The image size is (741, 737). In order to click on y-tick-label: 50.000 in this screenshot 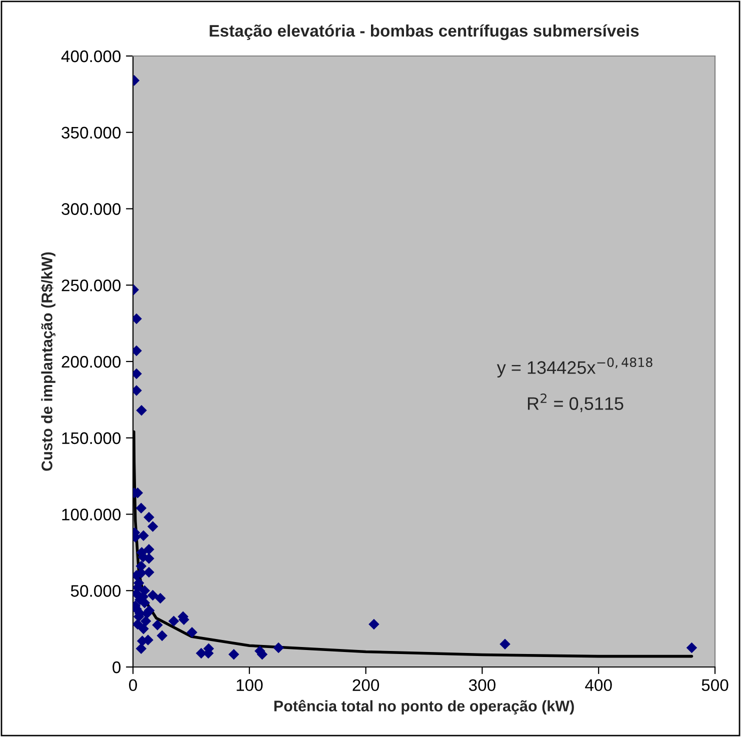, I will do `click(95, 591)`.